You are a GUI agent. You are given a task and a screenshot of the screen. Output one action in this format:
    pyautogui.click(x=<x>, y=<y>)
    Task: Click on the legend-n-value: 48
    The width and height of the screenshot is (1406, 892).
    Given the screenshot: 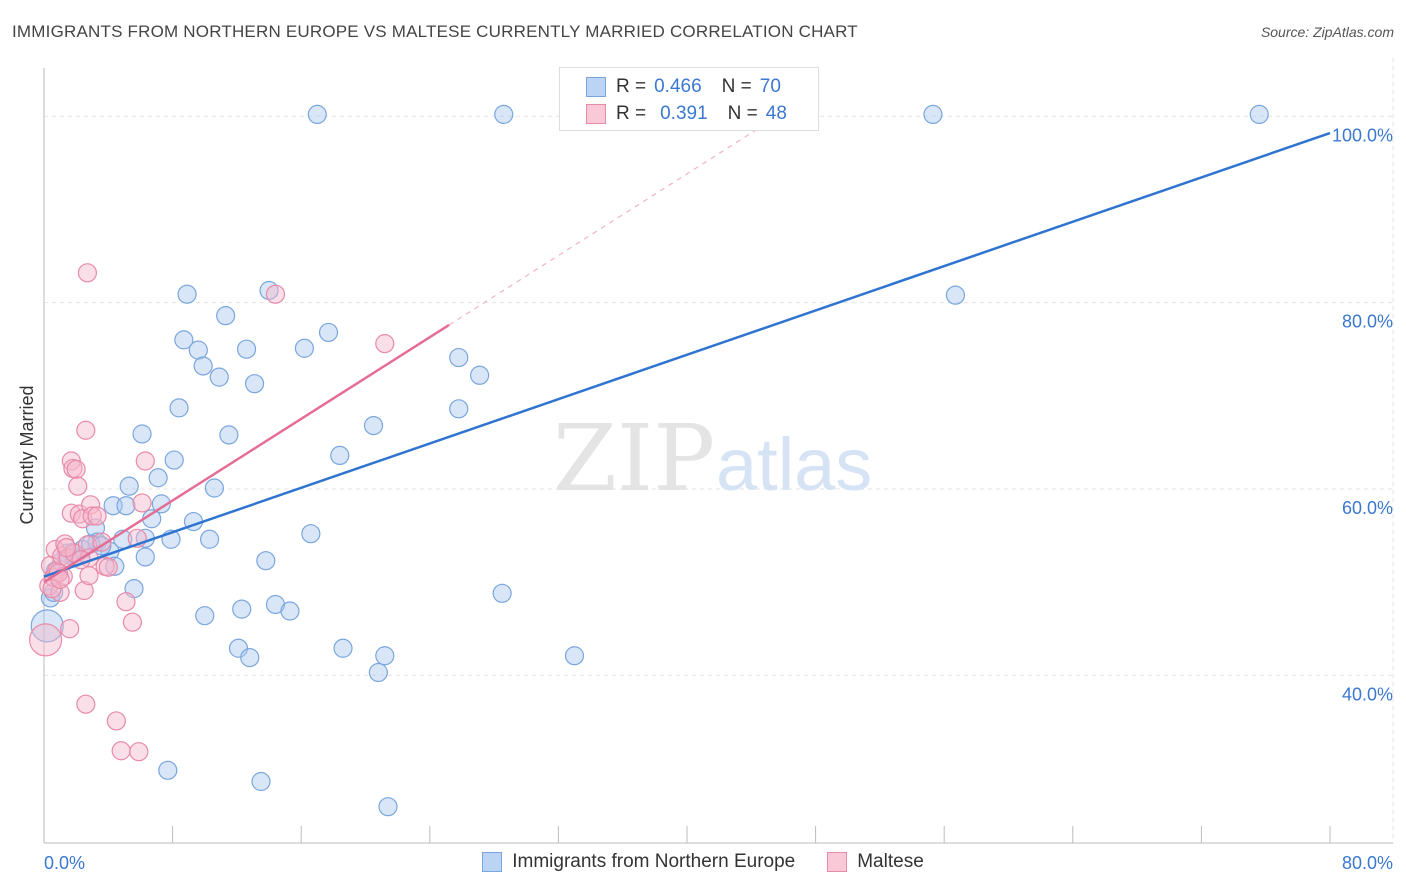 What is the action you would take?
    pyautogui.click(x=776, y=113)
    